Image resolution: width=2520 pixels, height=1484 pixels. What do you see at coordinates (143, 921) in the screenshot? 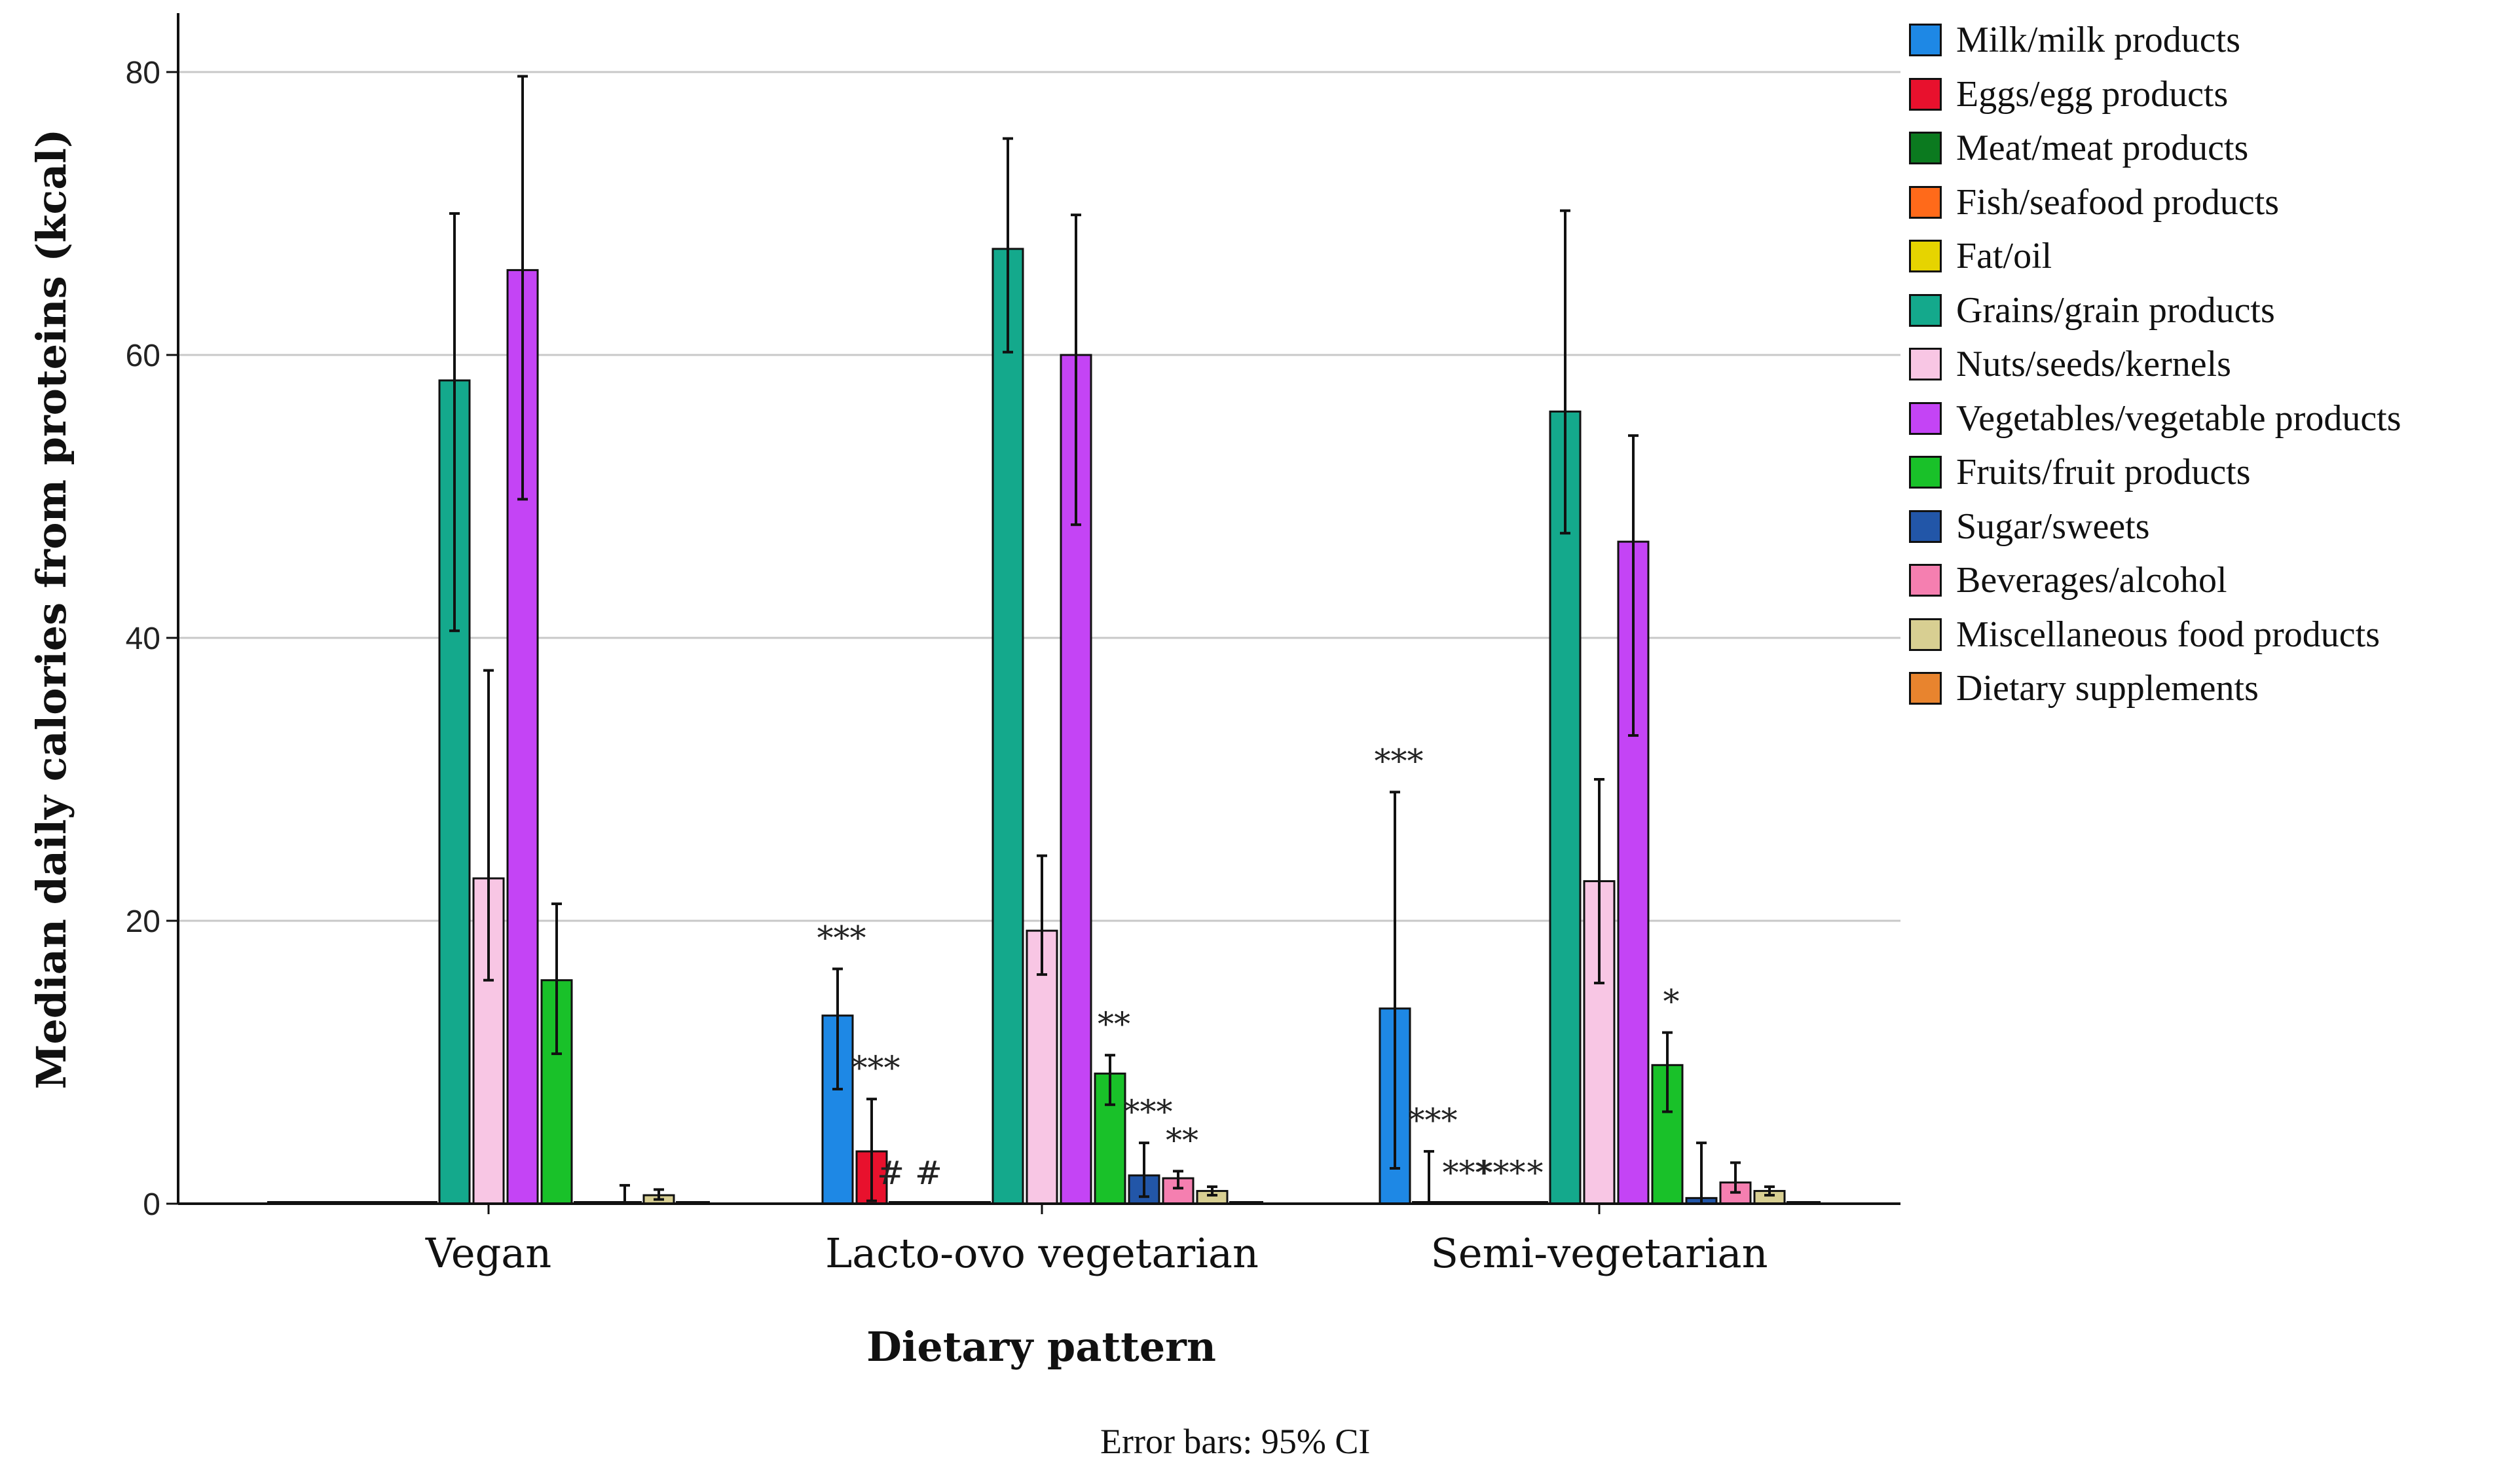
I see `y-tick-label: 20` at bounding box center [143, 921].